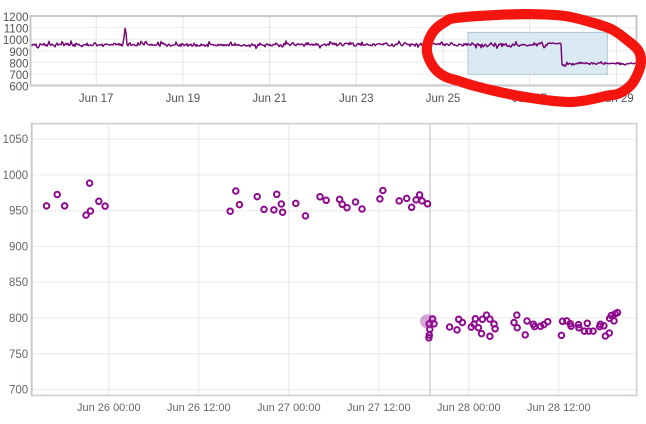  I want to click on svg-text: 750, so click(18, 355).